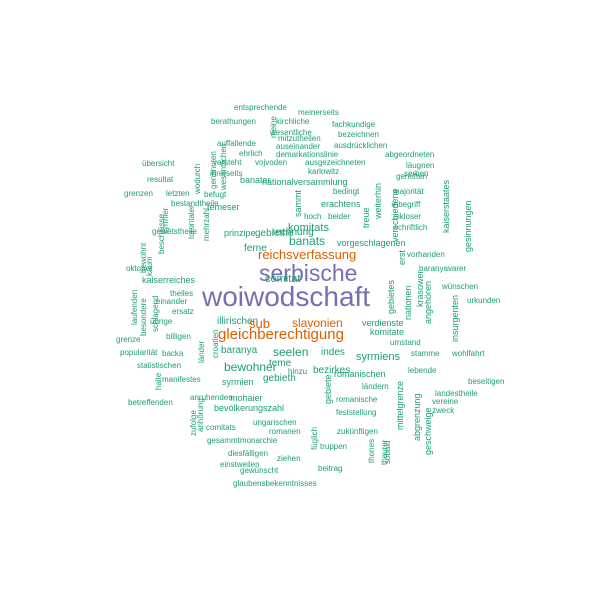  What do you see at coordinates (183, 311) in the screenshot?
I see `word-90: ersatz` at bounding box center [183, 311].